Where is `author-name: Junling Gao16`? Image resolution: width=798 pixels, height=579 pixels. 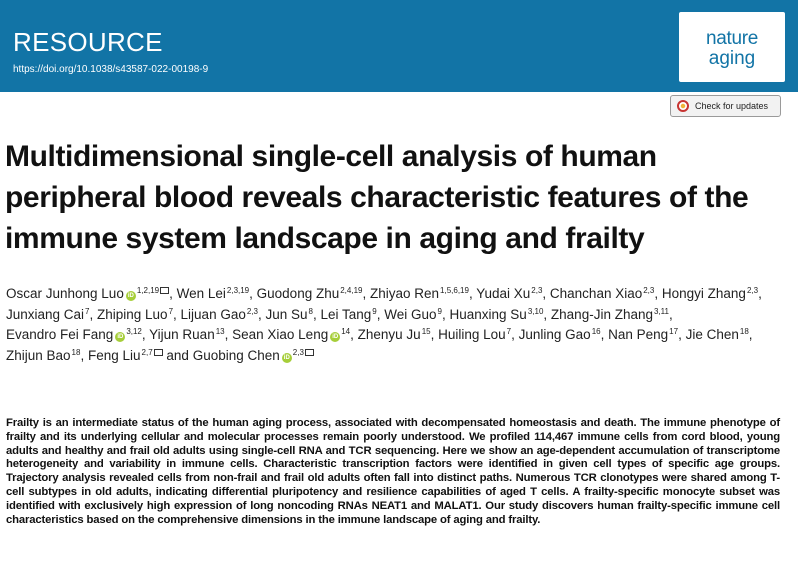 author-name: Junling Gao16 is located at coordinates (560, 334).